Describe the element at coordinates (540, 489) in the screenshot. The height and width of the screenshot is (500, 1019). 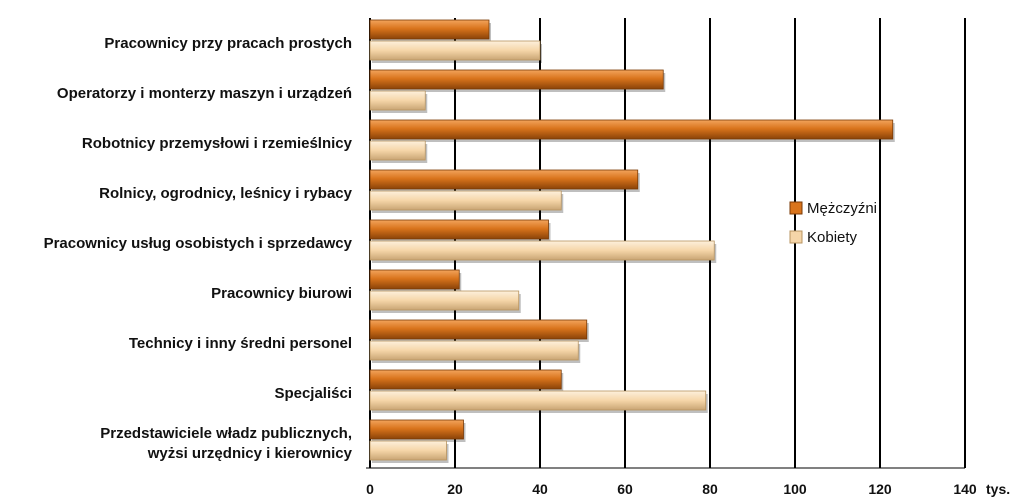
I see `x-tick-label: 40` at that location.